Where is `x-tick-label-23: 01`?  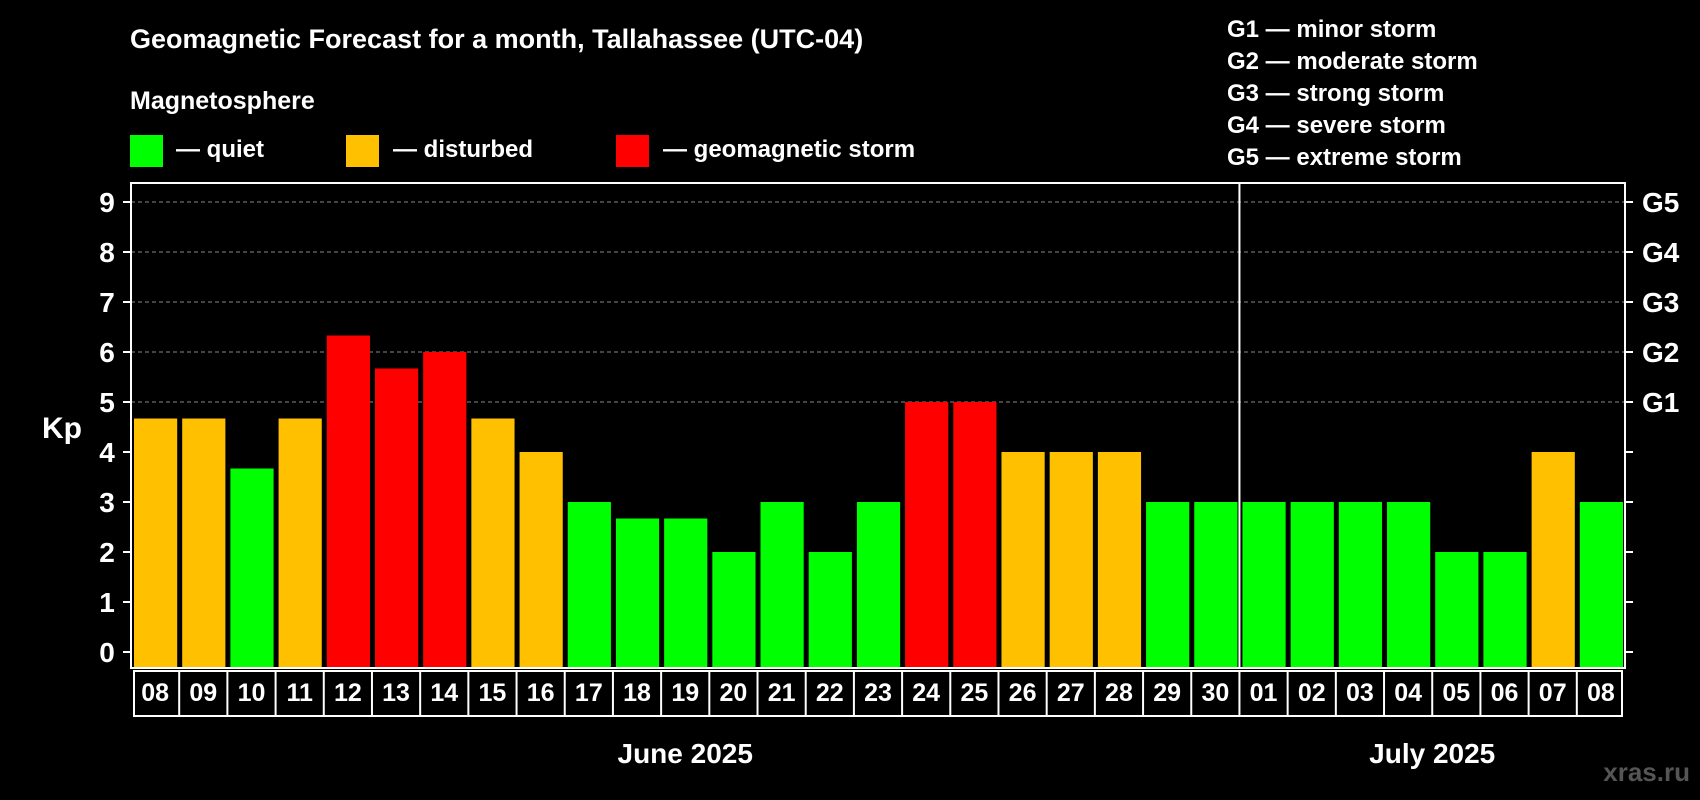
x-tick-label-23: 01 is located at coordinates (1264, 693).